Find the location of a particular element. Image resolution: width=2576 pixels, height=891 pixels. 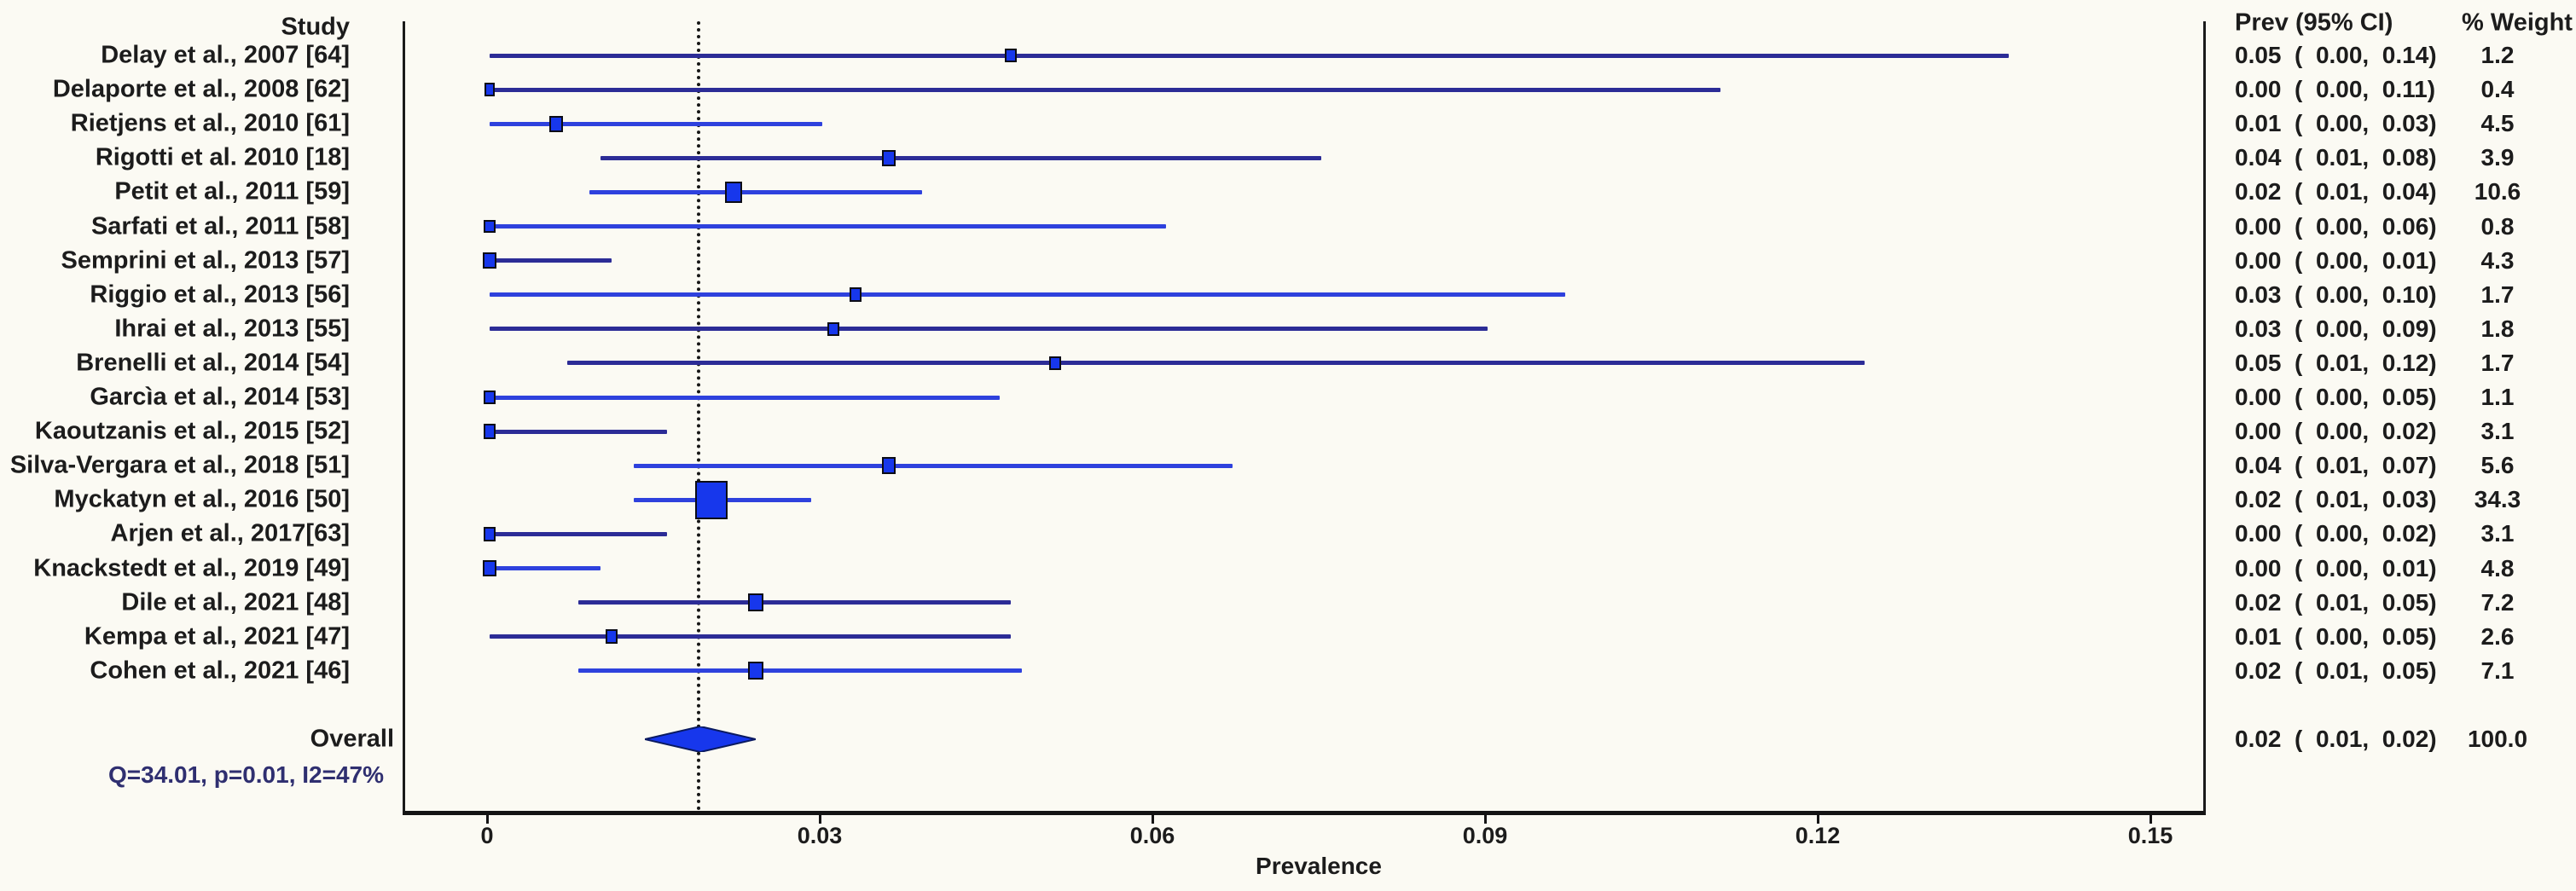

weight-value: 7.2 is located at coordinates (2497, 602).